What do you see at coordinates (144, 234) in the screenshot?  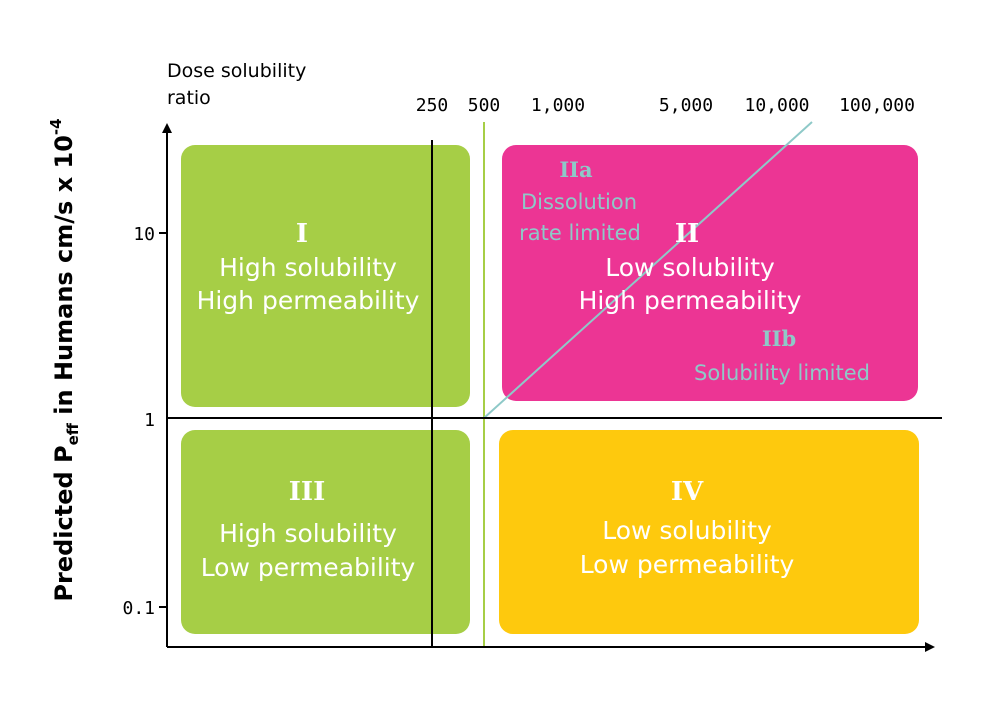 I see `y-tick-label-10: 10` at bounding box center [144, 234].